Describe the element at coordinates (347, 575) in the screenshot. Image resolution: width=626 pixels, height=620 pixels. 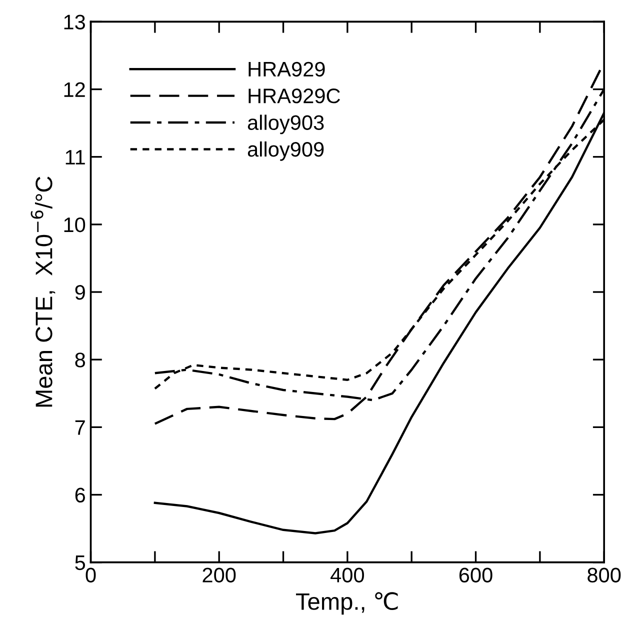
I see `x-tick-label: 400` at that location.